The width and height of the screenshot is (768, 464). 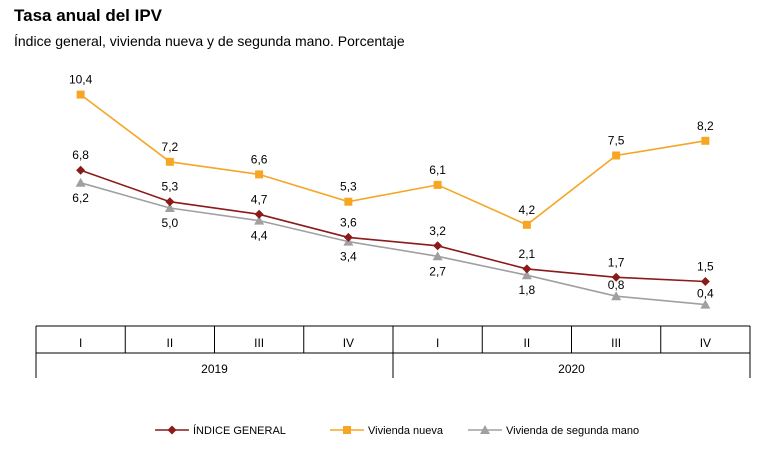 What do you see at coordinates (406, 431) in the screenshot?
I see `legend-label: Vivienda nueva` at bounding box center [406, 431].